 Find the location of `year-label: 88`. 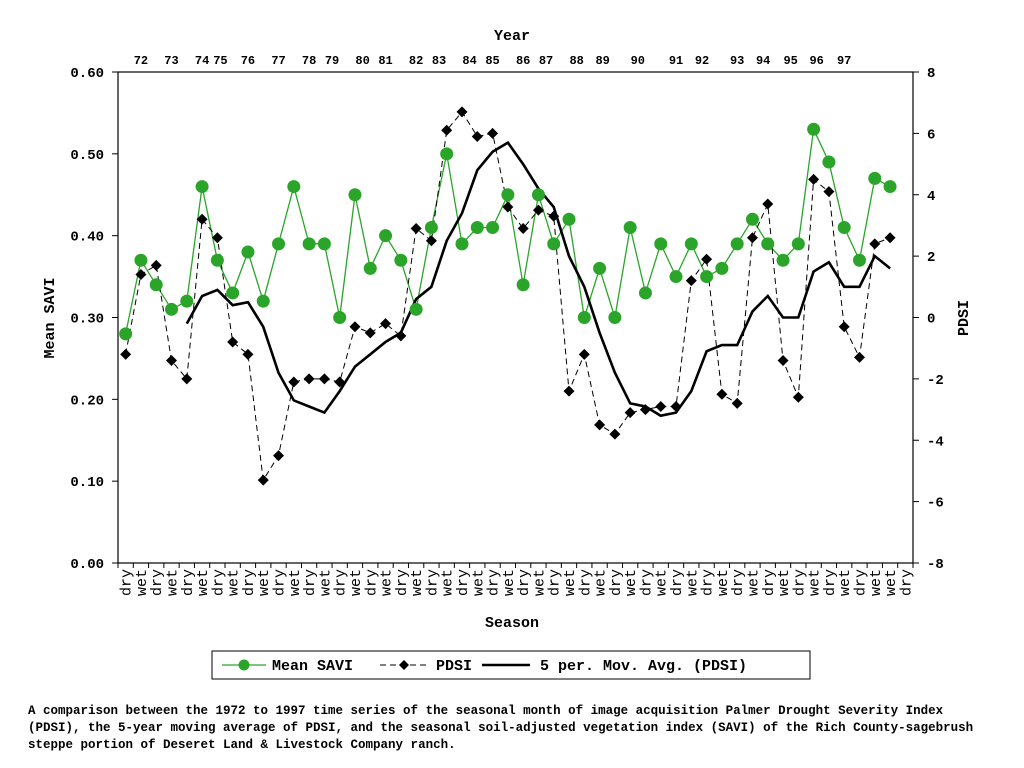

year-label: 88 is located at coordinates (576, 61).